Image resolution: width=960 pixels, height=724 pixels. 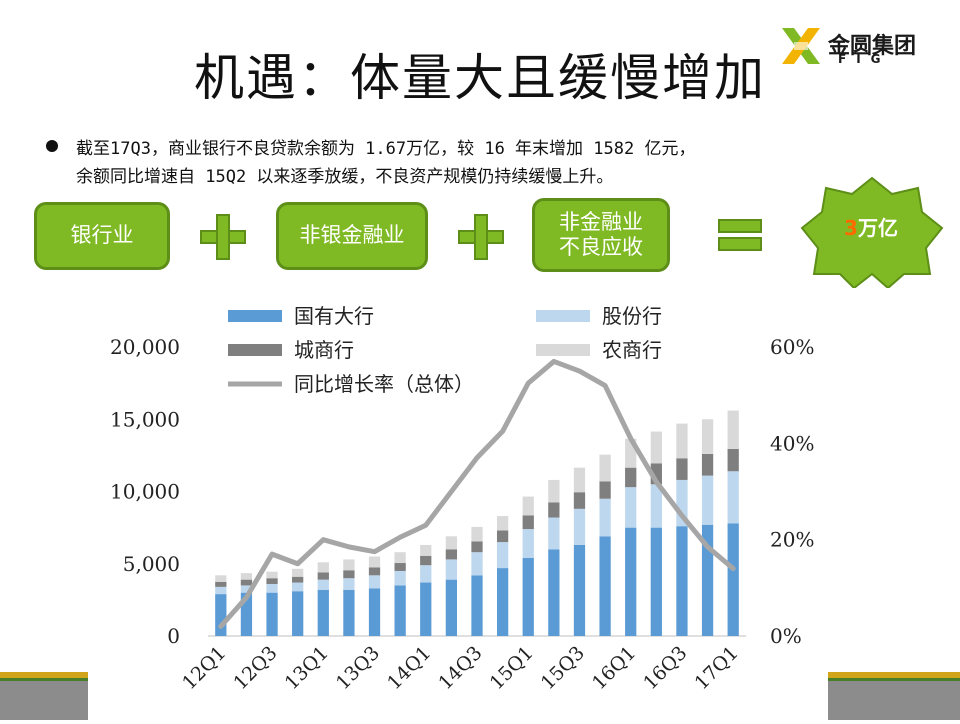 I want to click on box3-line1: 非金融业, so click(x=601, y=221).